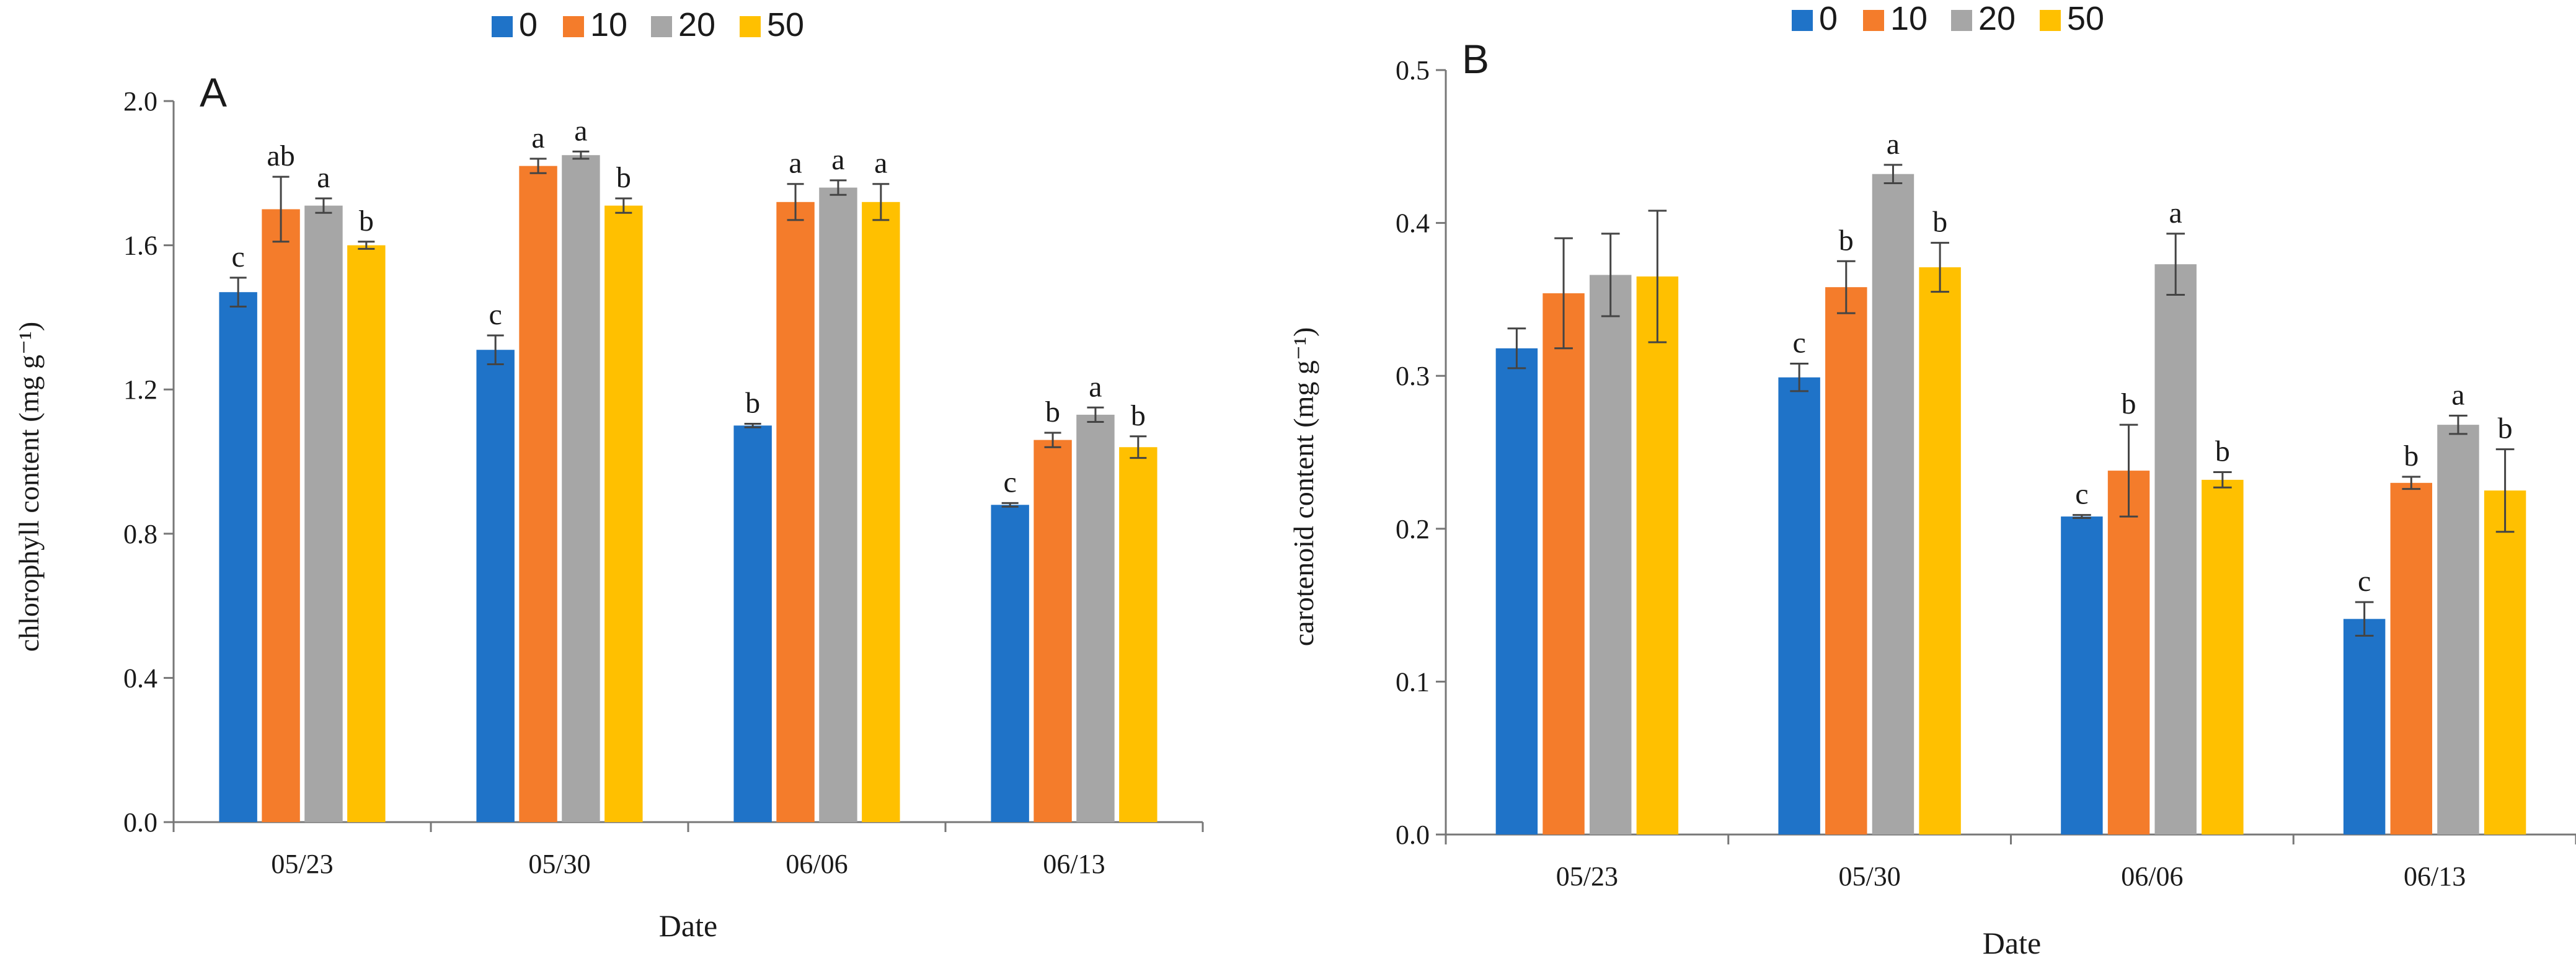 The image size is (2576, 961). What do you see at coordinates (1413, 70) in the screenshot?
I see `y-tick-label: 0.5` at bounding box center [1413, 70].